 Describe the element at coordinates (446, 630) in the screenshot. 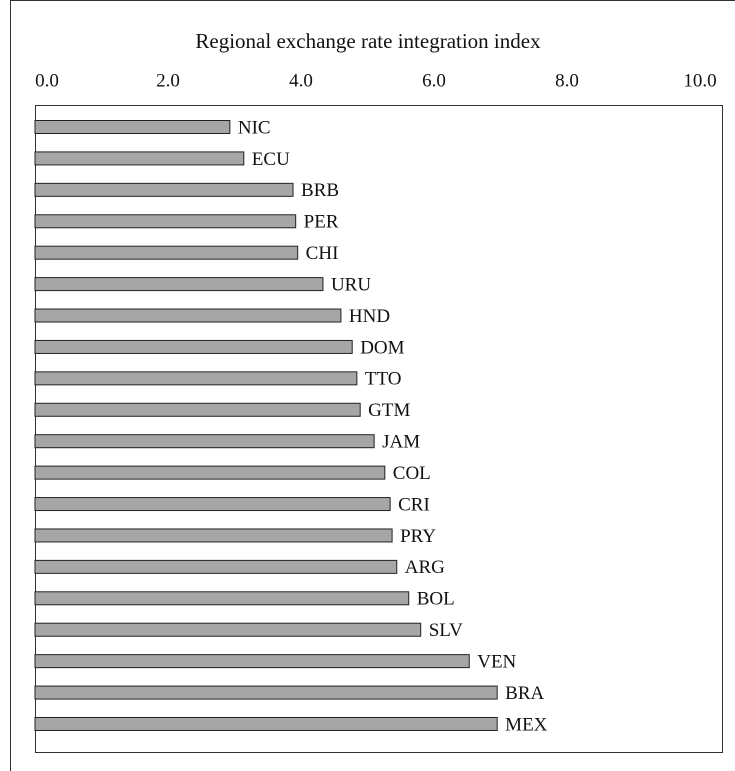

I see `bar-label: SLV` at that location.